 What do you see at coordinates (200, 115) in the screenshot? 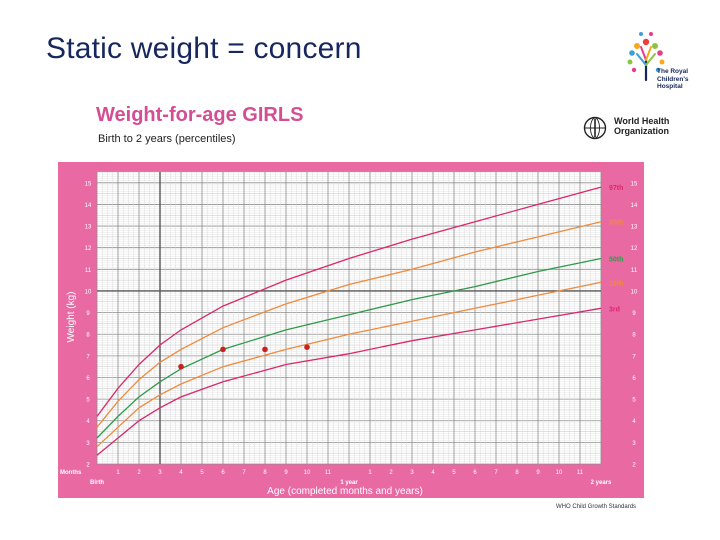
I see `chart-title: Weight-for-age GIRLS` at bounding box center [200, 115].